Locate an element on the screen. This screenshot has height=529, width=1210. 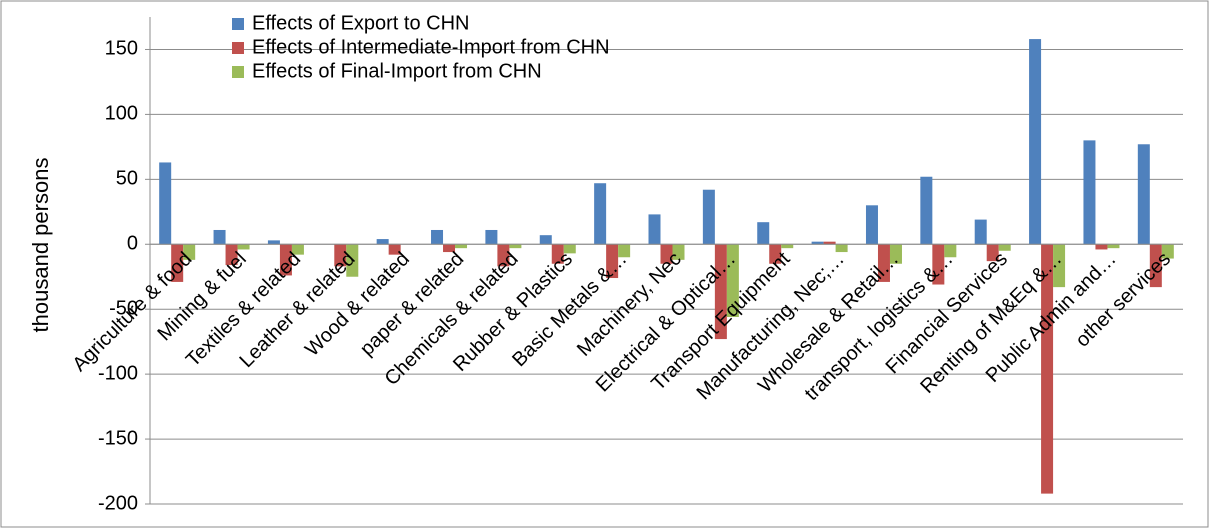
y-tick-label: 150 is located at coordinates (121, 49).